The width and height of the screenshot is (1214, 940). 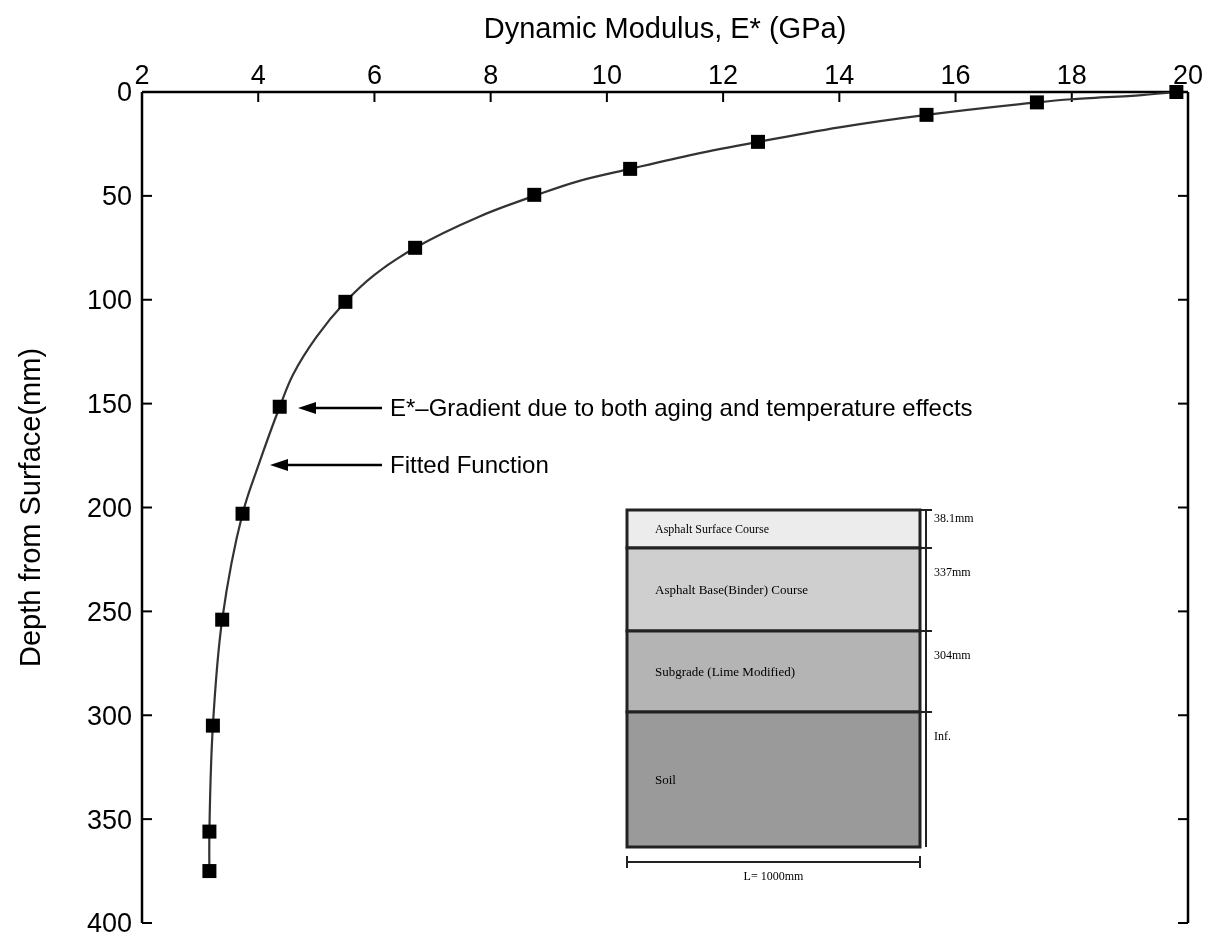 What do you see at coordinates (258, 75) in the screenshot?
I see `x-tick-label: 4` at bounding box center [258, 75].